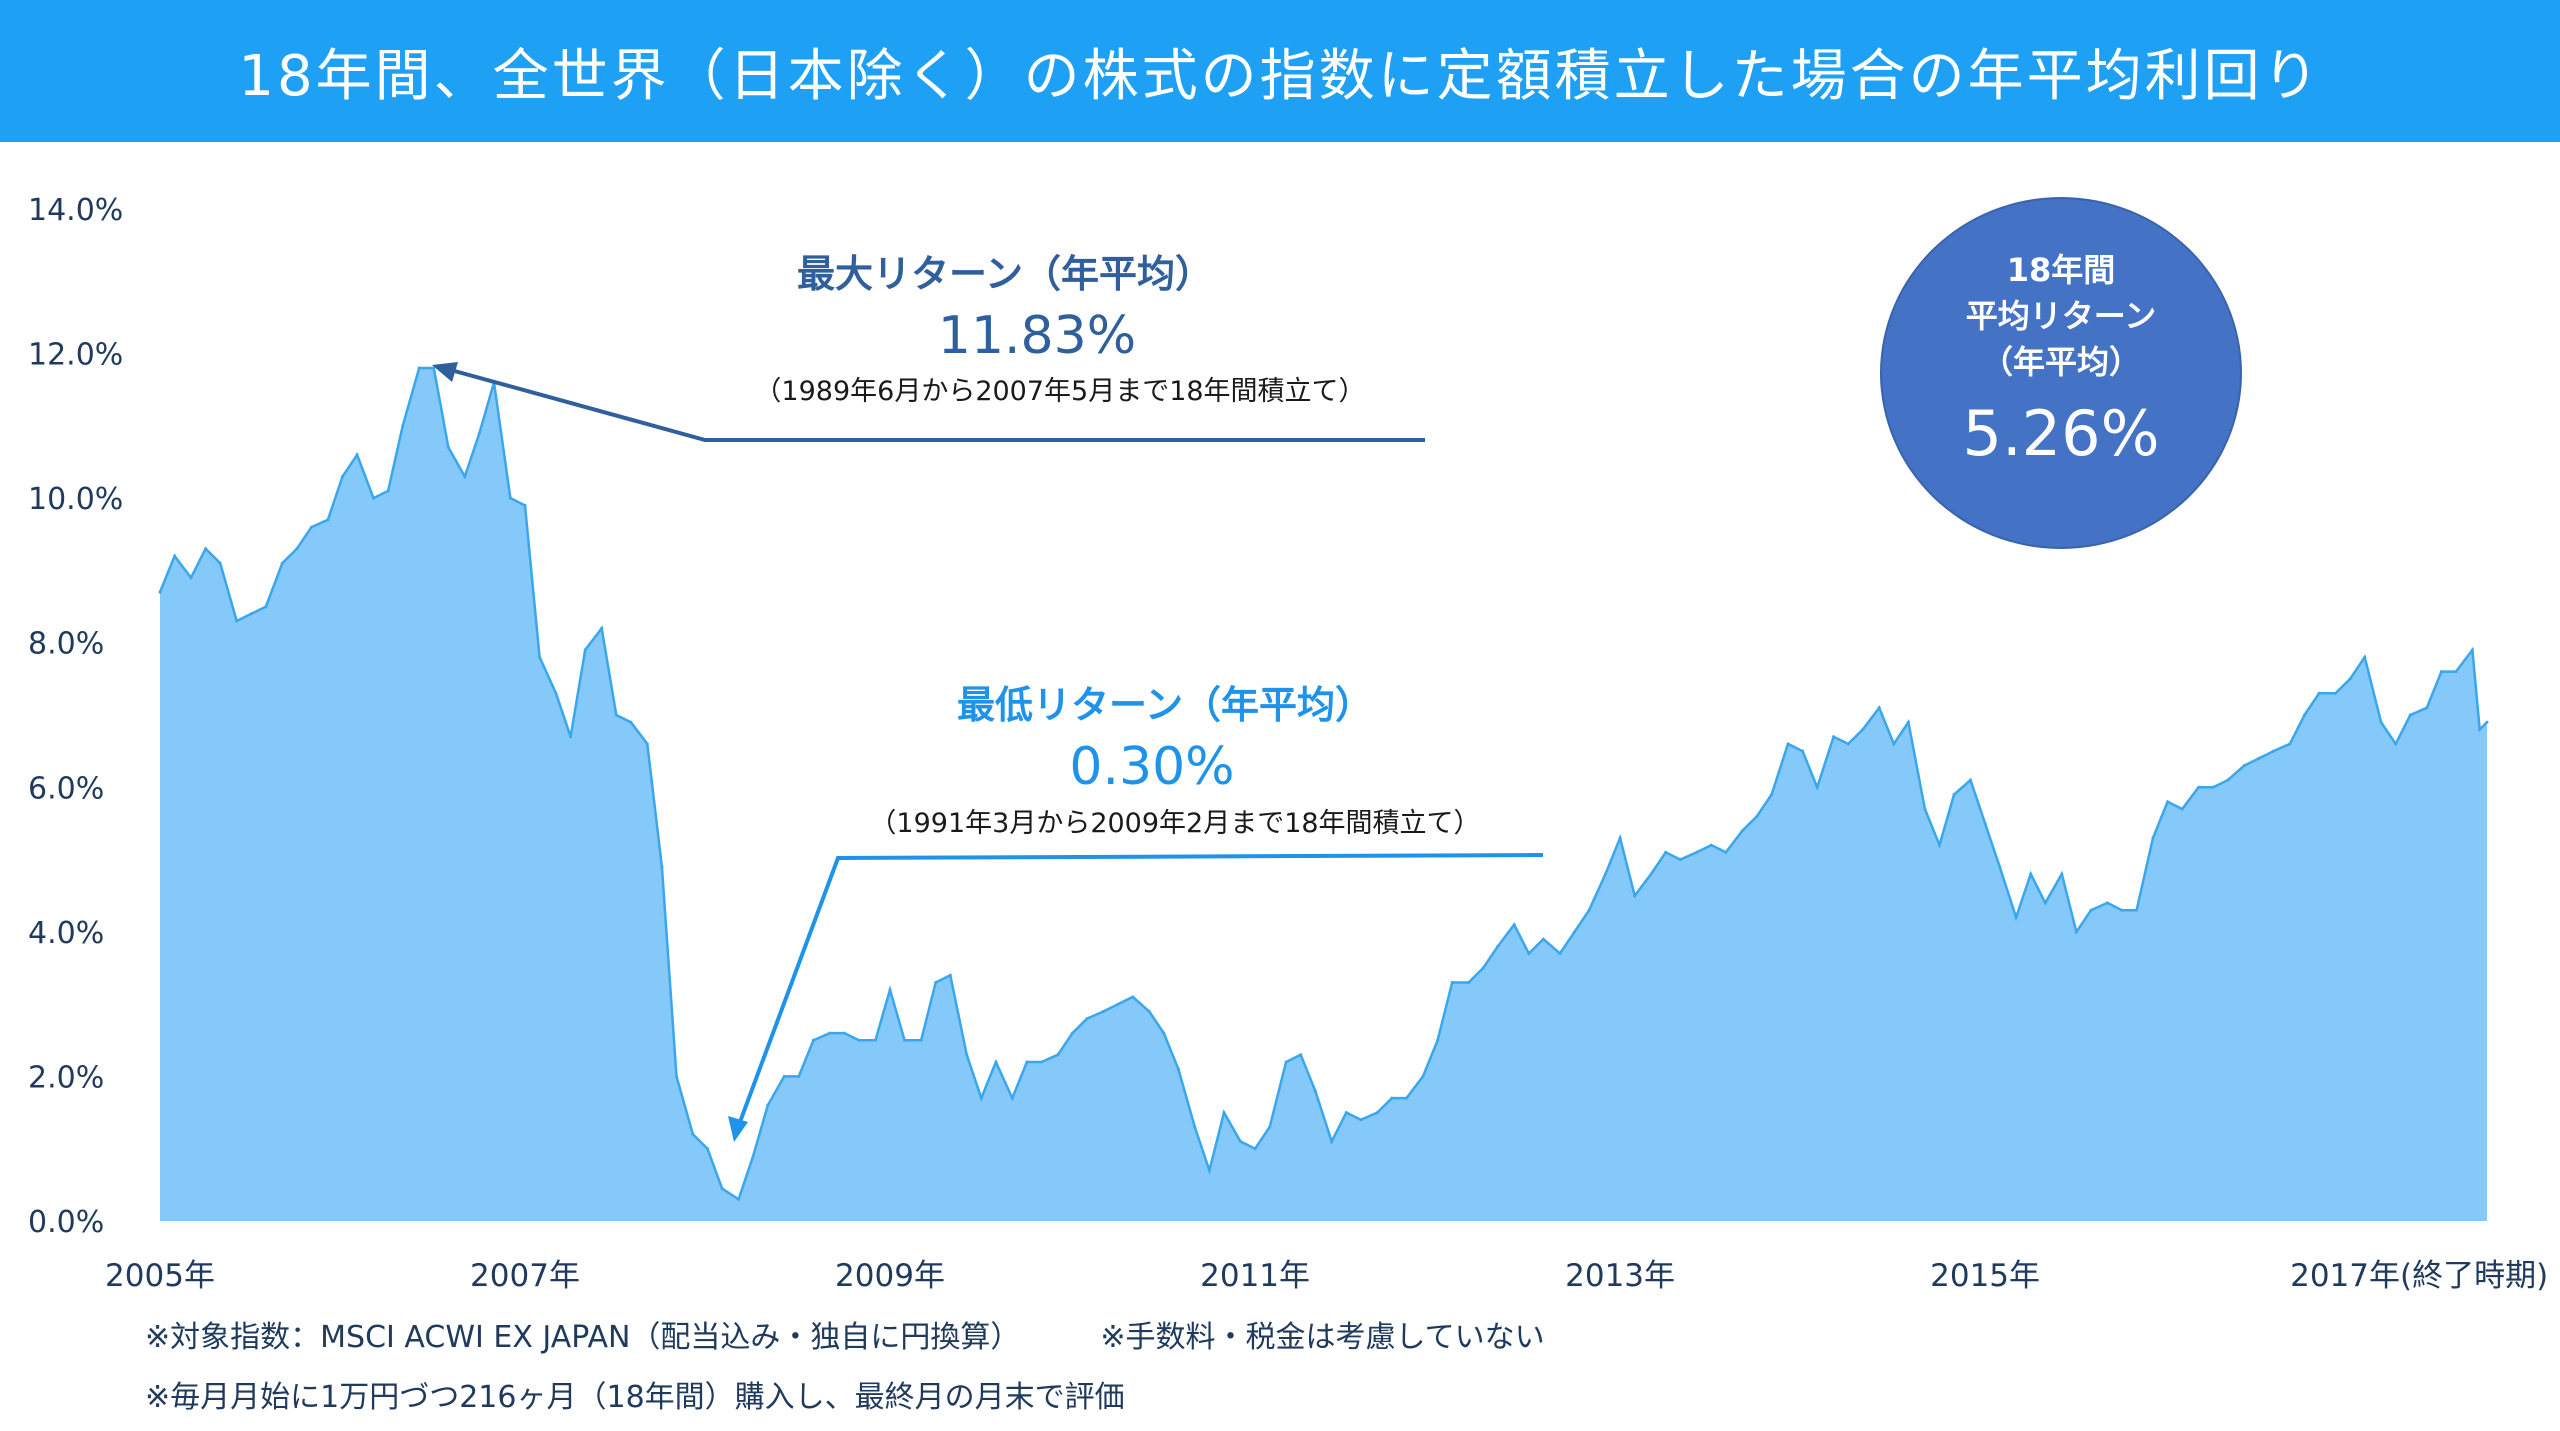 The width and height of the screenshot is (2560, 1431). Describe the element at coordinates (635, 1397) in the screenshot. I see `footnote-method: ※毎月月始に1万円づつ216ヶ月（18年間）購入し、最終月の月末で評価` at that location.